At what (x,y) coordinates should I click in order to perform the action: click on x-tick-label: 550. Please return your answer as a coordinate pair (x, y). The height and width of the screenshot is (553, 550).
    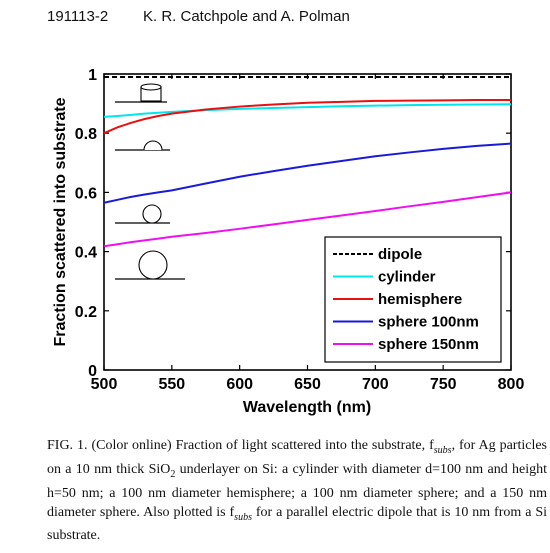
    Looking at the image, I should click on (171, 384).